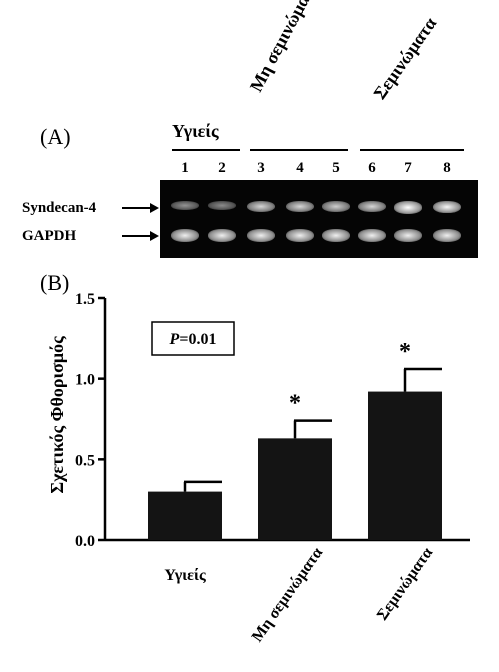 This screenshot has height=672, width=499. What do you see at coordinates (447, 168) in the screenshot?
I see `lane-number: 8` at bounding box center [447, 168].